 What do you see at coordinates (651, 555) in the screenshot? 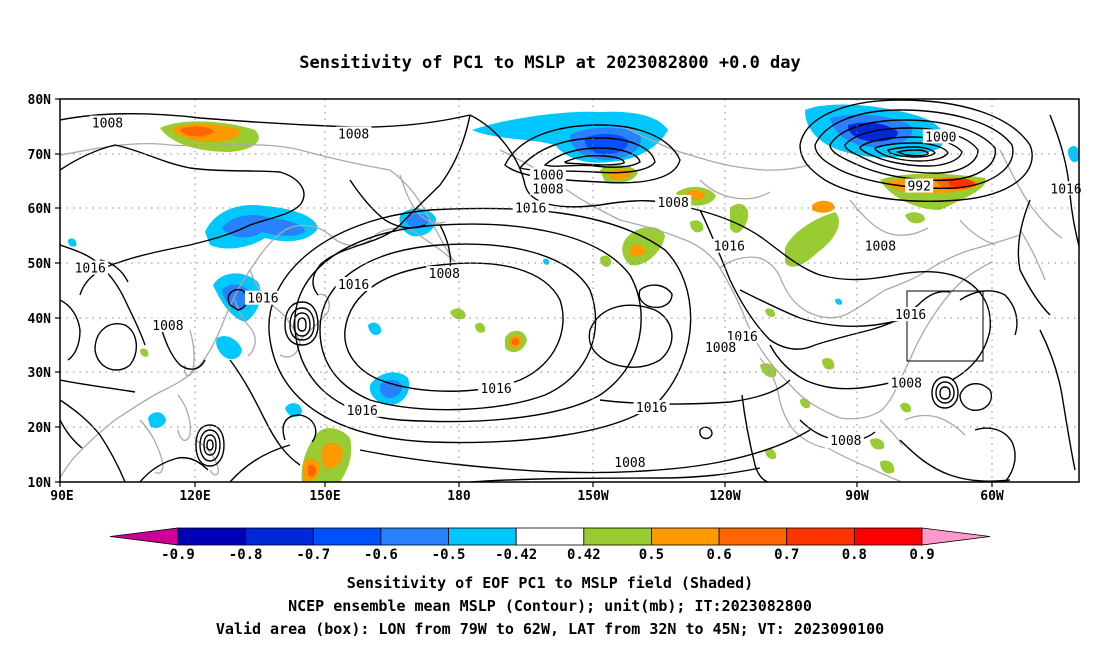
I see `colorbar-tick-label: 0.5` at bounding box center [651, 555].